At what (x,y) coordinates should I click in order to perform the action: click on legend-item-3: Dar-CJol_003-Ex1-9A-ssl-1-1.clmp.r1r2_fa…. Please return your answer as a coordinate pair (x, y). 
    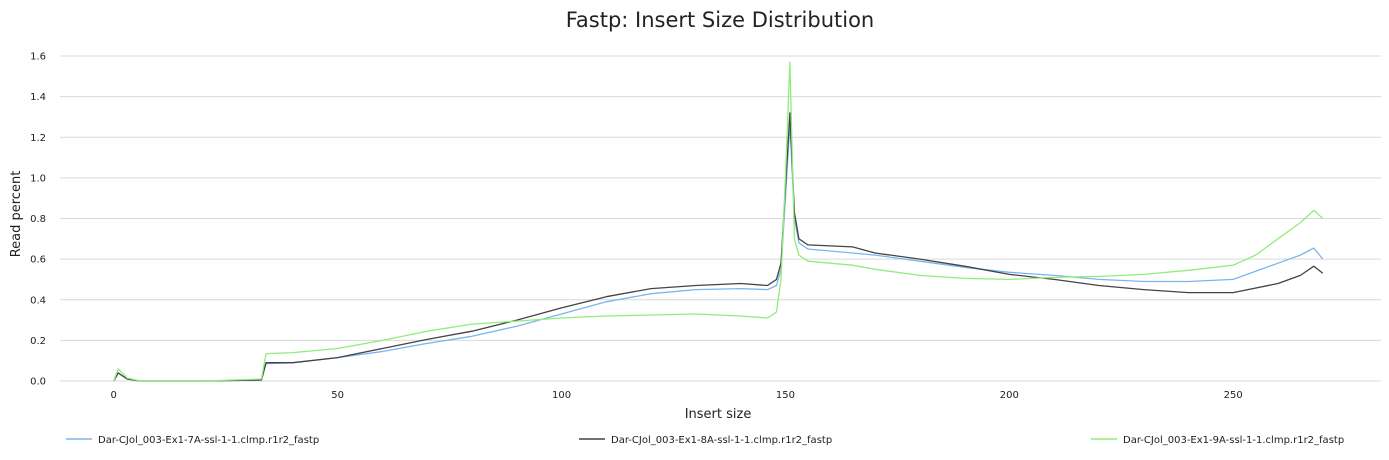
    Looking at the image, I should click on (1217, 440).